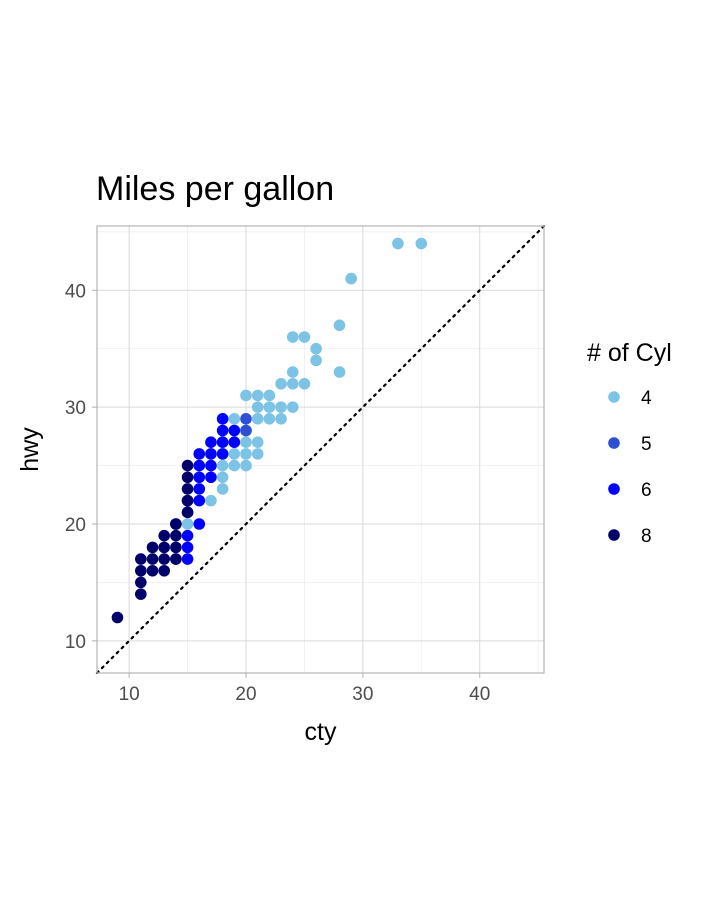  I want to click on x-tick-label: 30, so click(362, 694).